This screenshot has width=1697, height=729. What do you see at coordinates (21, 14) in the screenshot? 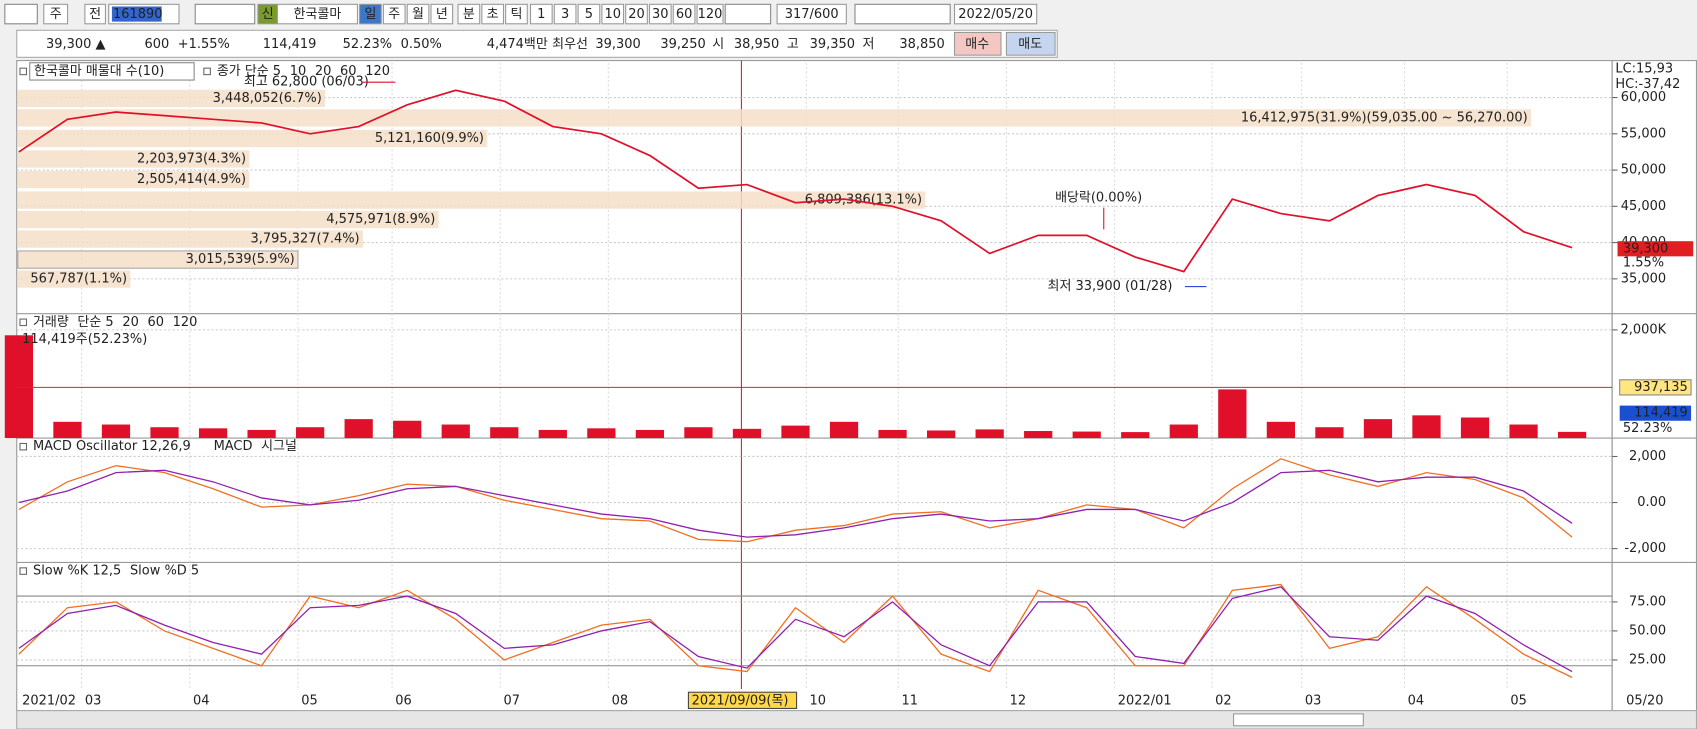
I see `menu-icon` at bounding box center [21, 14].